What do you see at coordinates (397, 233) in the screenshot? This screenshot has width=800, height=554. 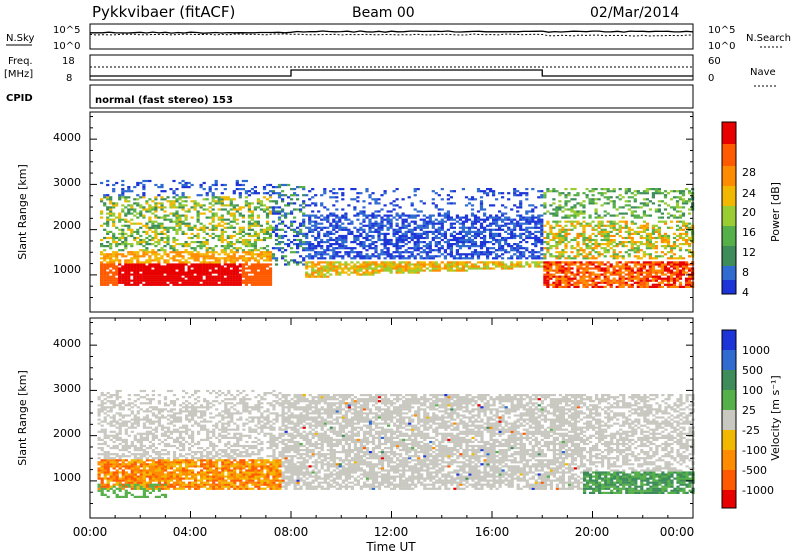 I see `power-heatmap` at bounding box center [397, 233].